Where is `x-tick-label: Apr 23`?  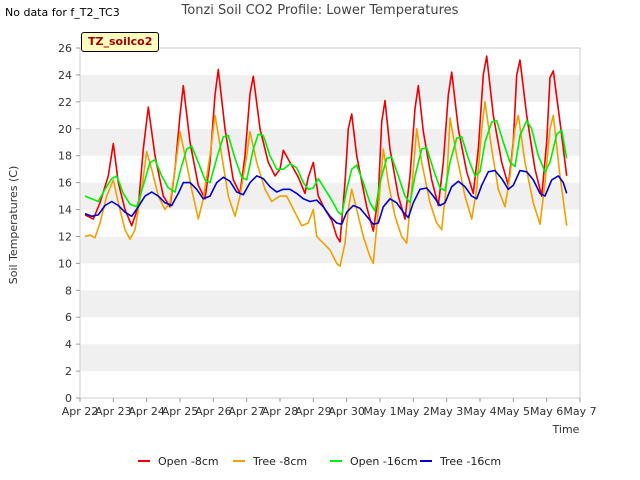 x-tick-label: Apr 23 is located at coordinates (113, 411).